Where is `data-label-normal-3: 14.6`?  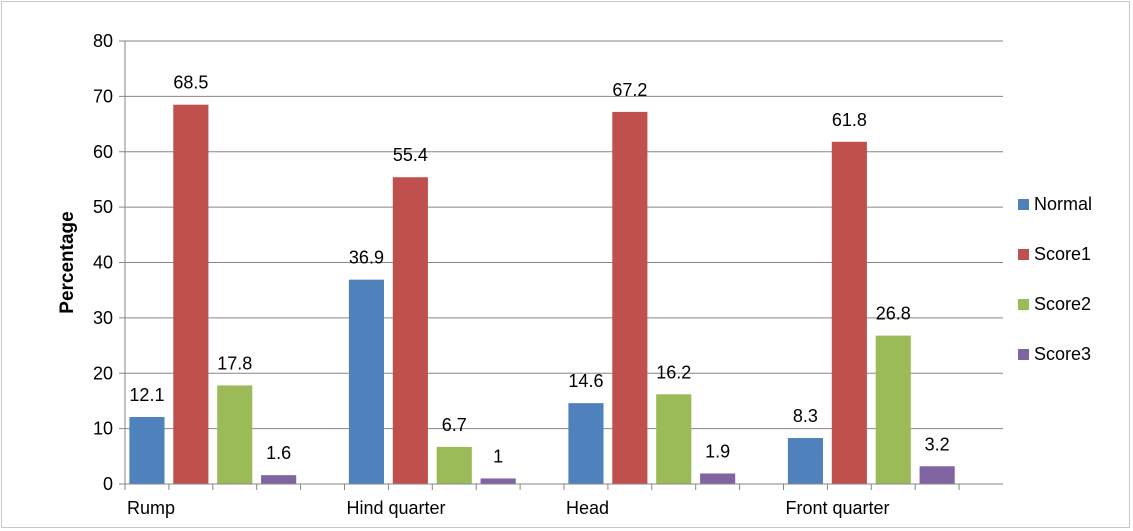 data-label-normal-3: 14.6 is located at coordinates (585, 381).